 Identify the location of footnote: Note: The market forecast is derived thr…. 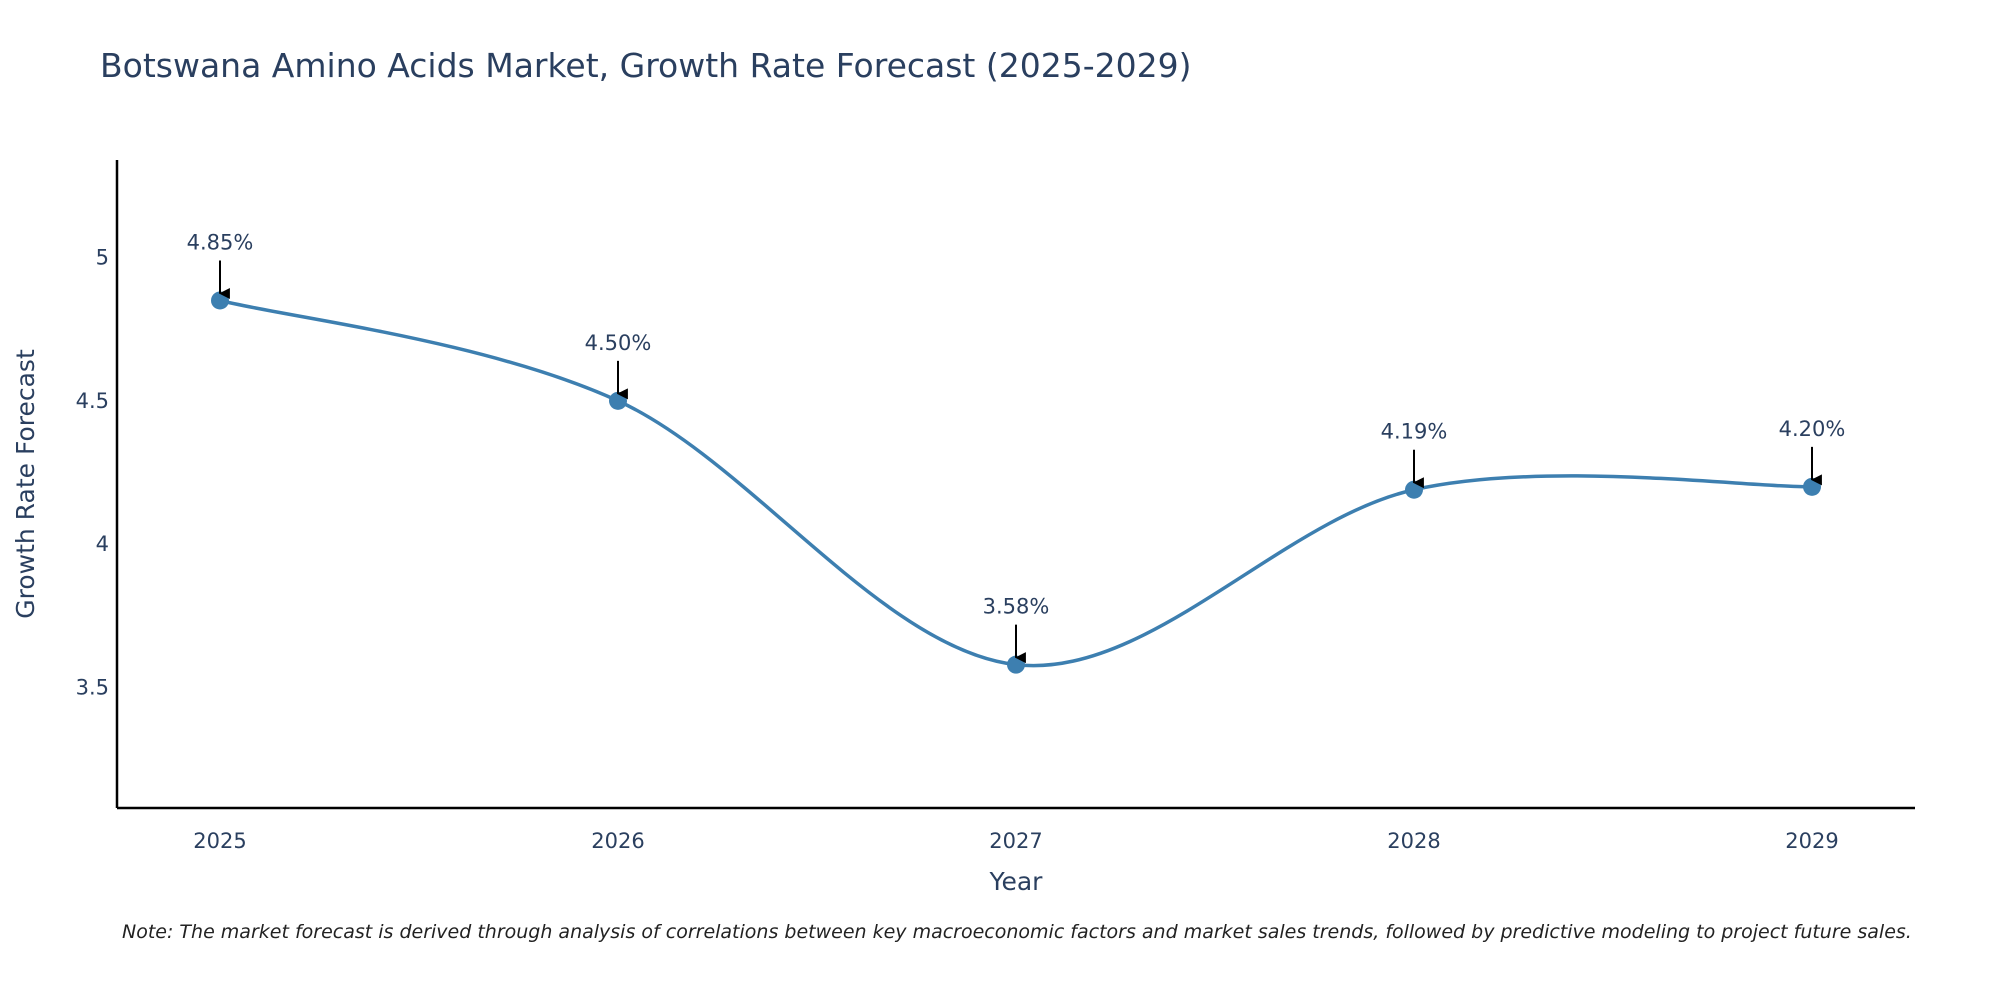
(1017, 932).